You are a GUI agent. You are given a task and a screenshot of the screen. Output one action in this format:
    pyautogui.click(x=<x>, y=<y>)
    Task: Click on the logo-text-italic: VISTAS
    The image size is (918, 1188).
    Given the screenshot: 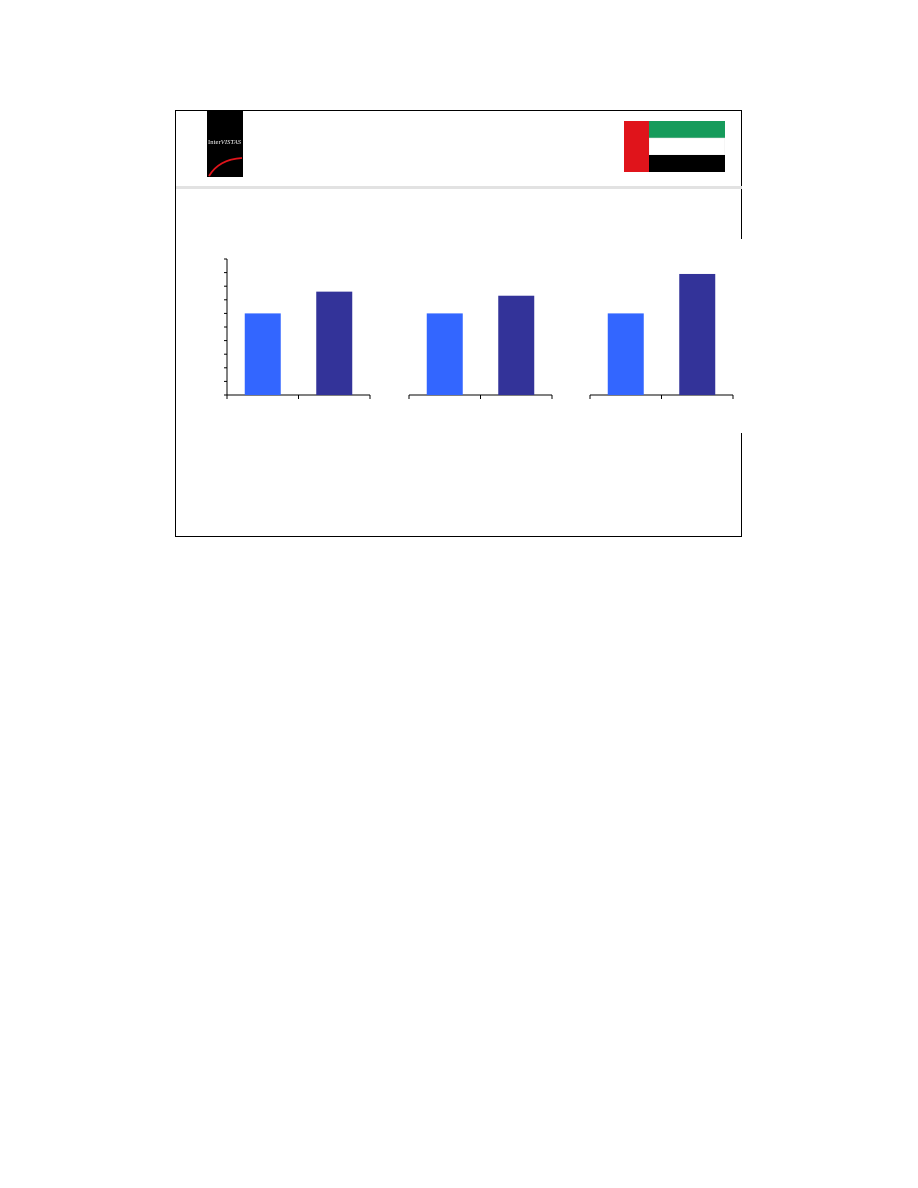 What is the action you would take?
    pyautogui.click(x=231, y=142)
    